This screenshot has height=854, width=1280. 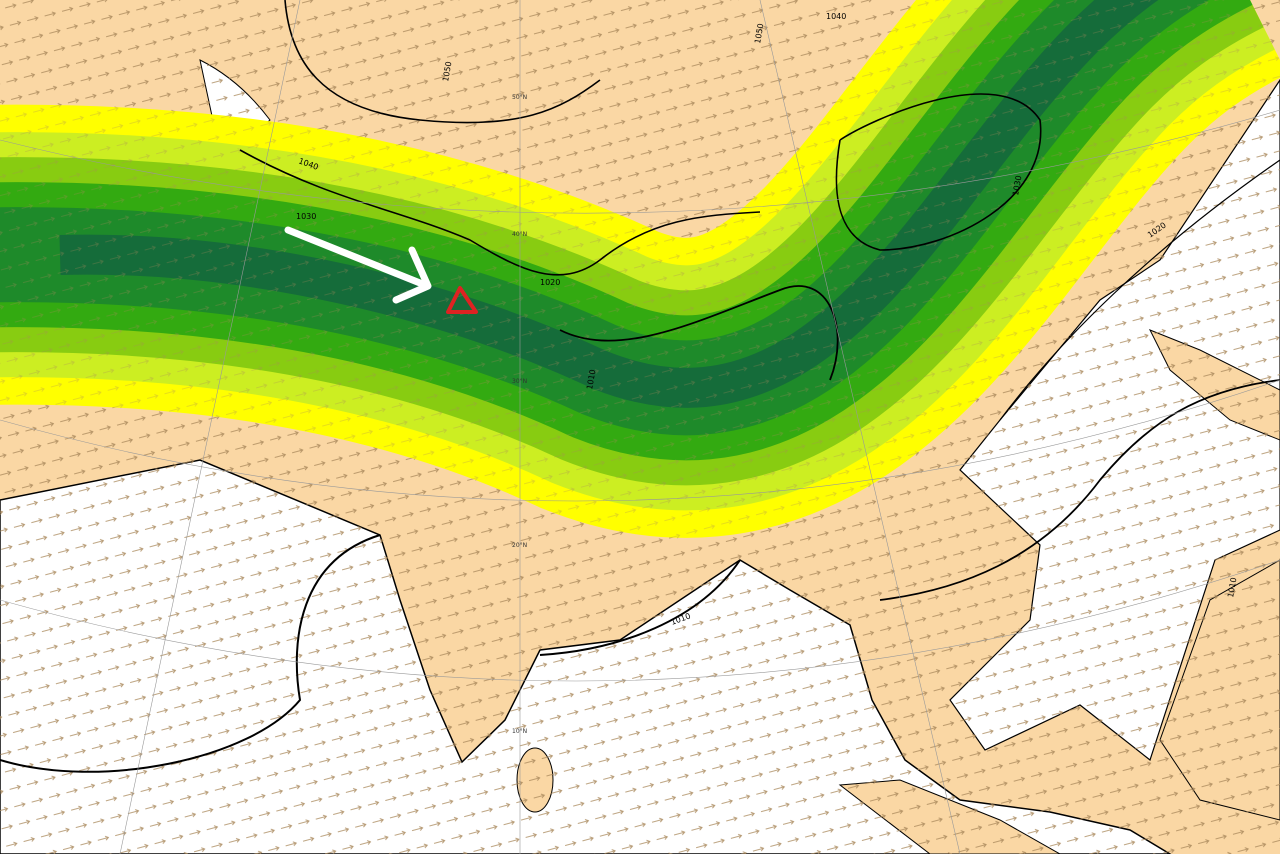 What do you see at coordinates (519, 97) in the screenshot?
I see `latitude-label: 50°N` at bounding box center [519, 97].